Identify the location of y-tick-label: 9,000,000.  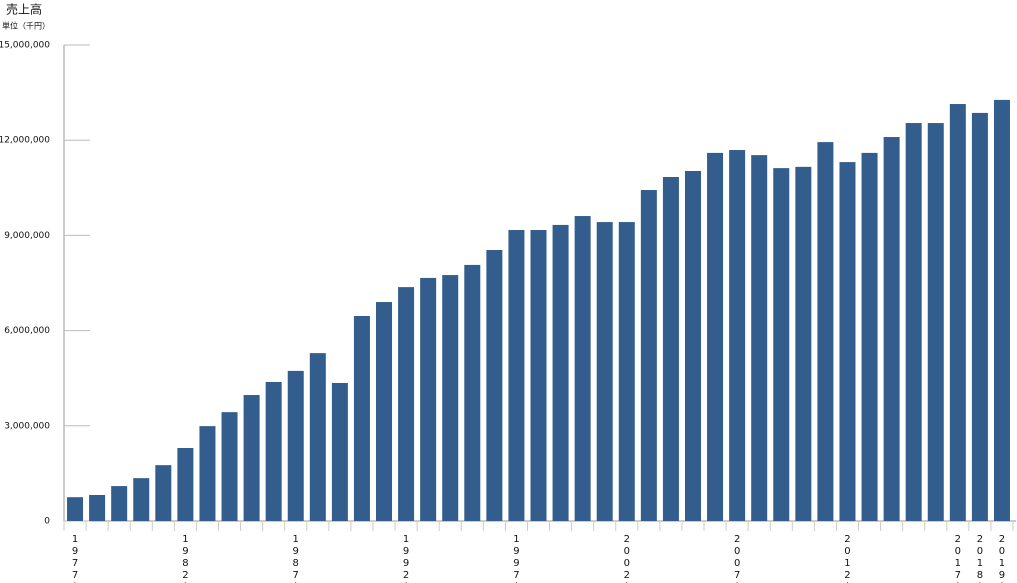
(27, 236).